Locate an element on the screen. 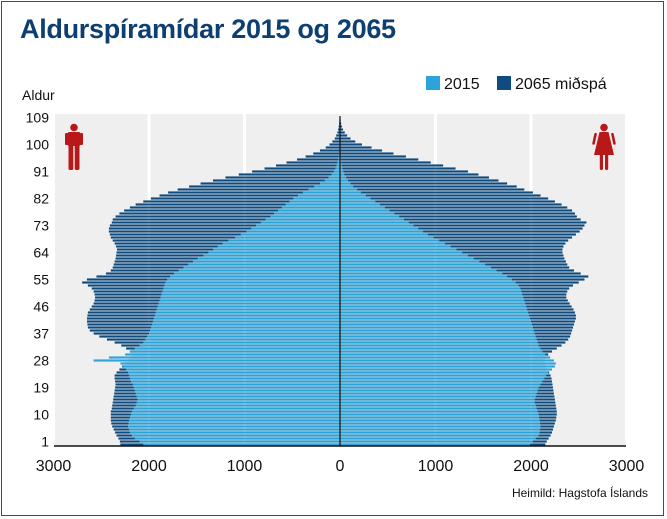 This screenshot has width=667, height=519. y-tick-label: 82 is located at coordinates (41, 199).